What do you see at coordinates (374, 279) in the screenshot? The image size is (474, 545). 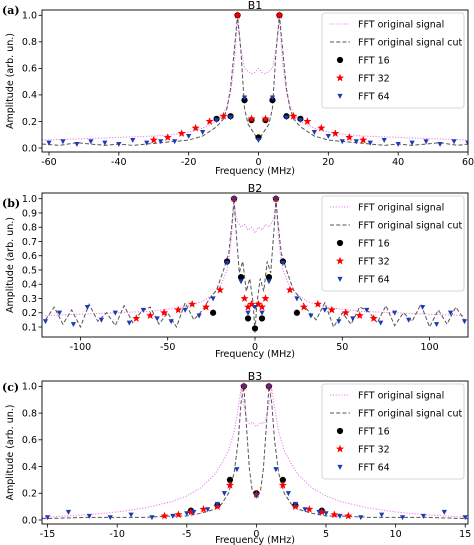 I see `legend-entry: FFT 64` at bounding box center [374, 279].